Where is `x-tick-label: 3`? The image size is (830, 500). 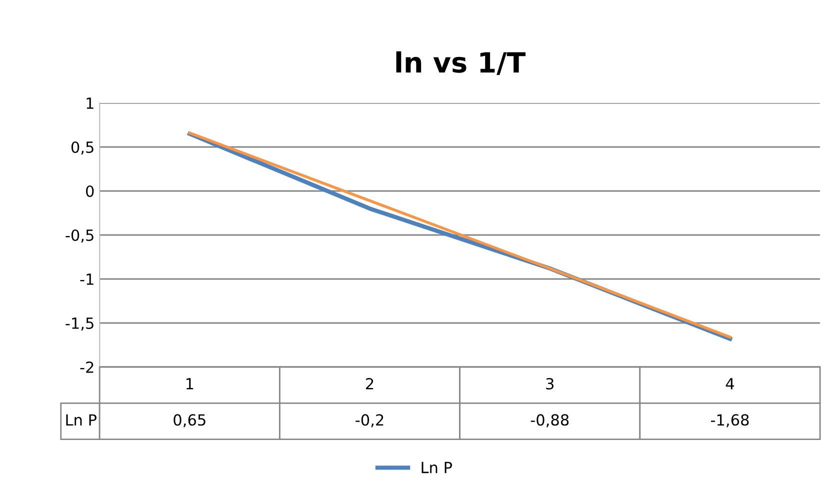
x-tick-label: 3 is located at coordinates (550, 384).